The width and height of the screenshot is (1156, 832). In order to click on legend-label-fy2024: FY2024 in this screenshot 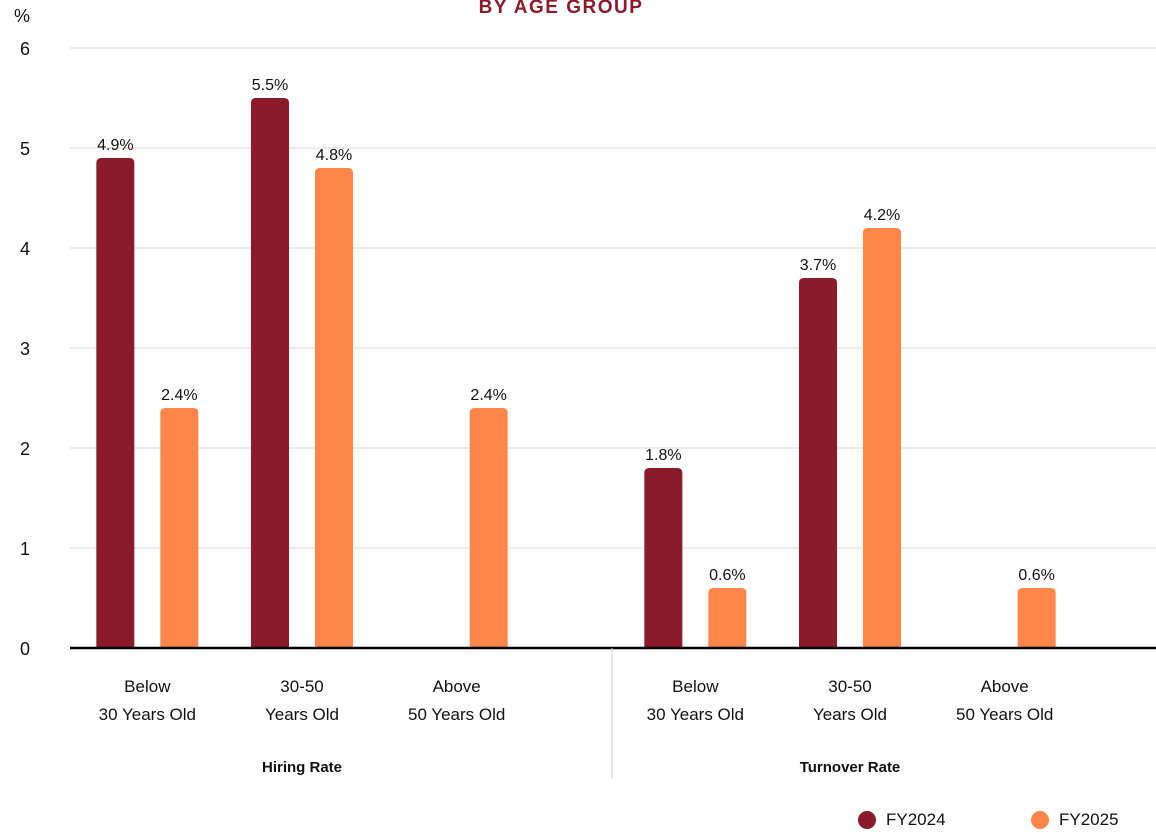, I will do `click(916, 819)`.